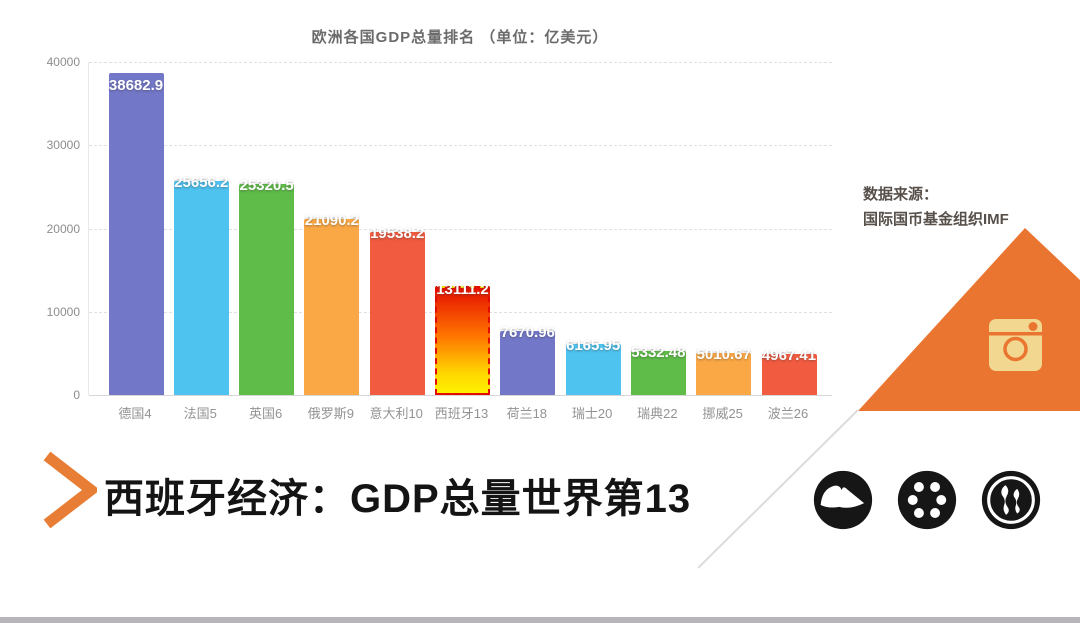  What do you see at coordinates (969, 319) in the screenshot?
I see `corner-triangle-decoration` at bounding box center [969, 319].